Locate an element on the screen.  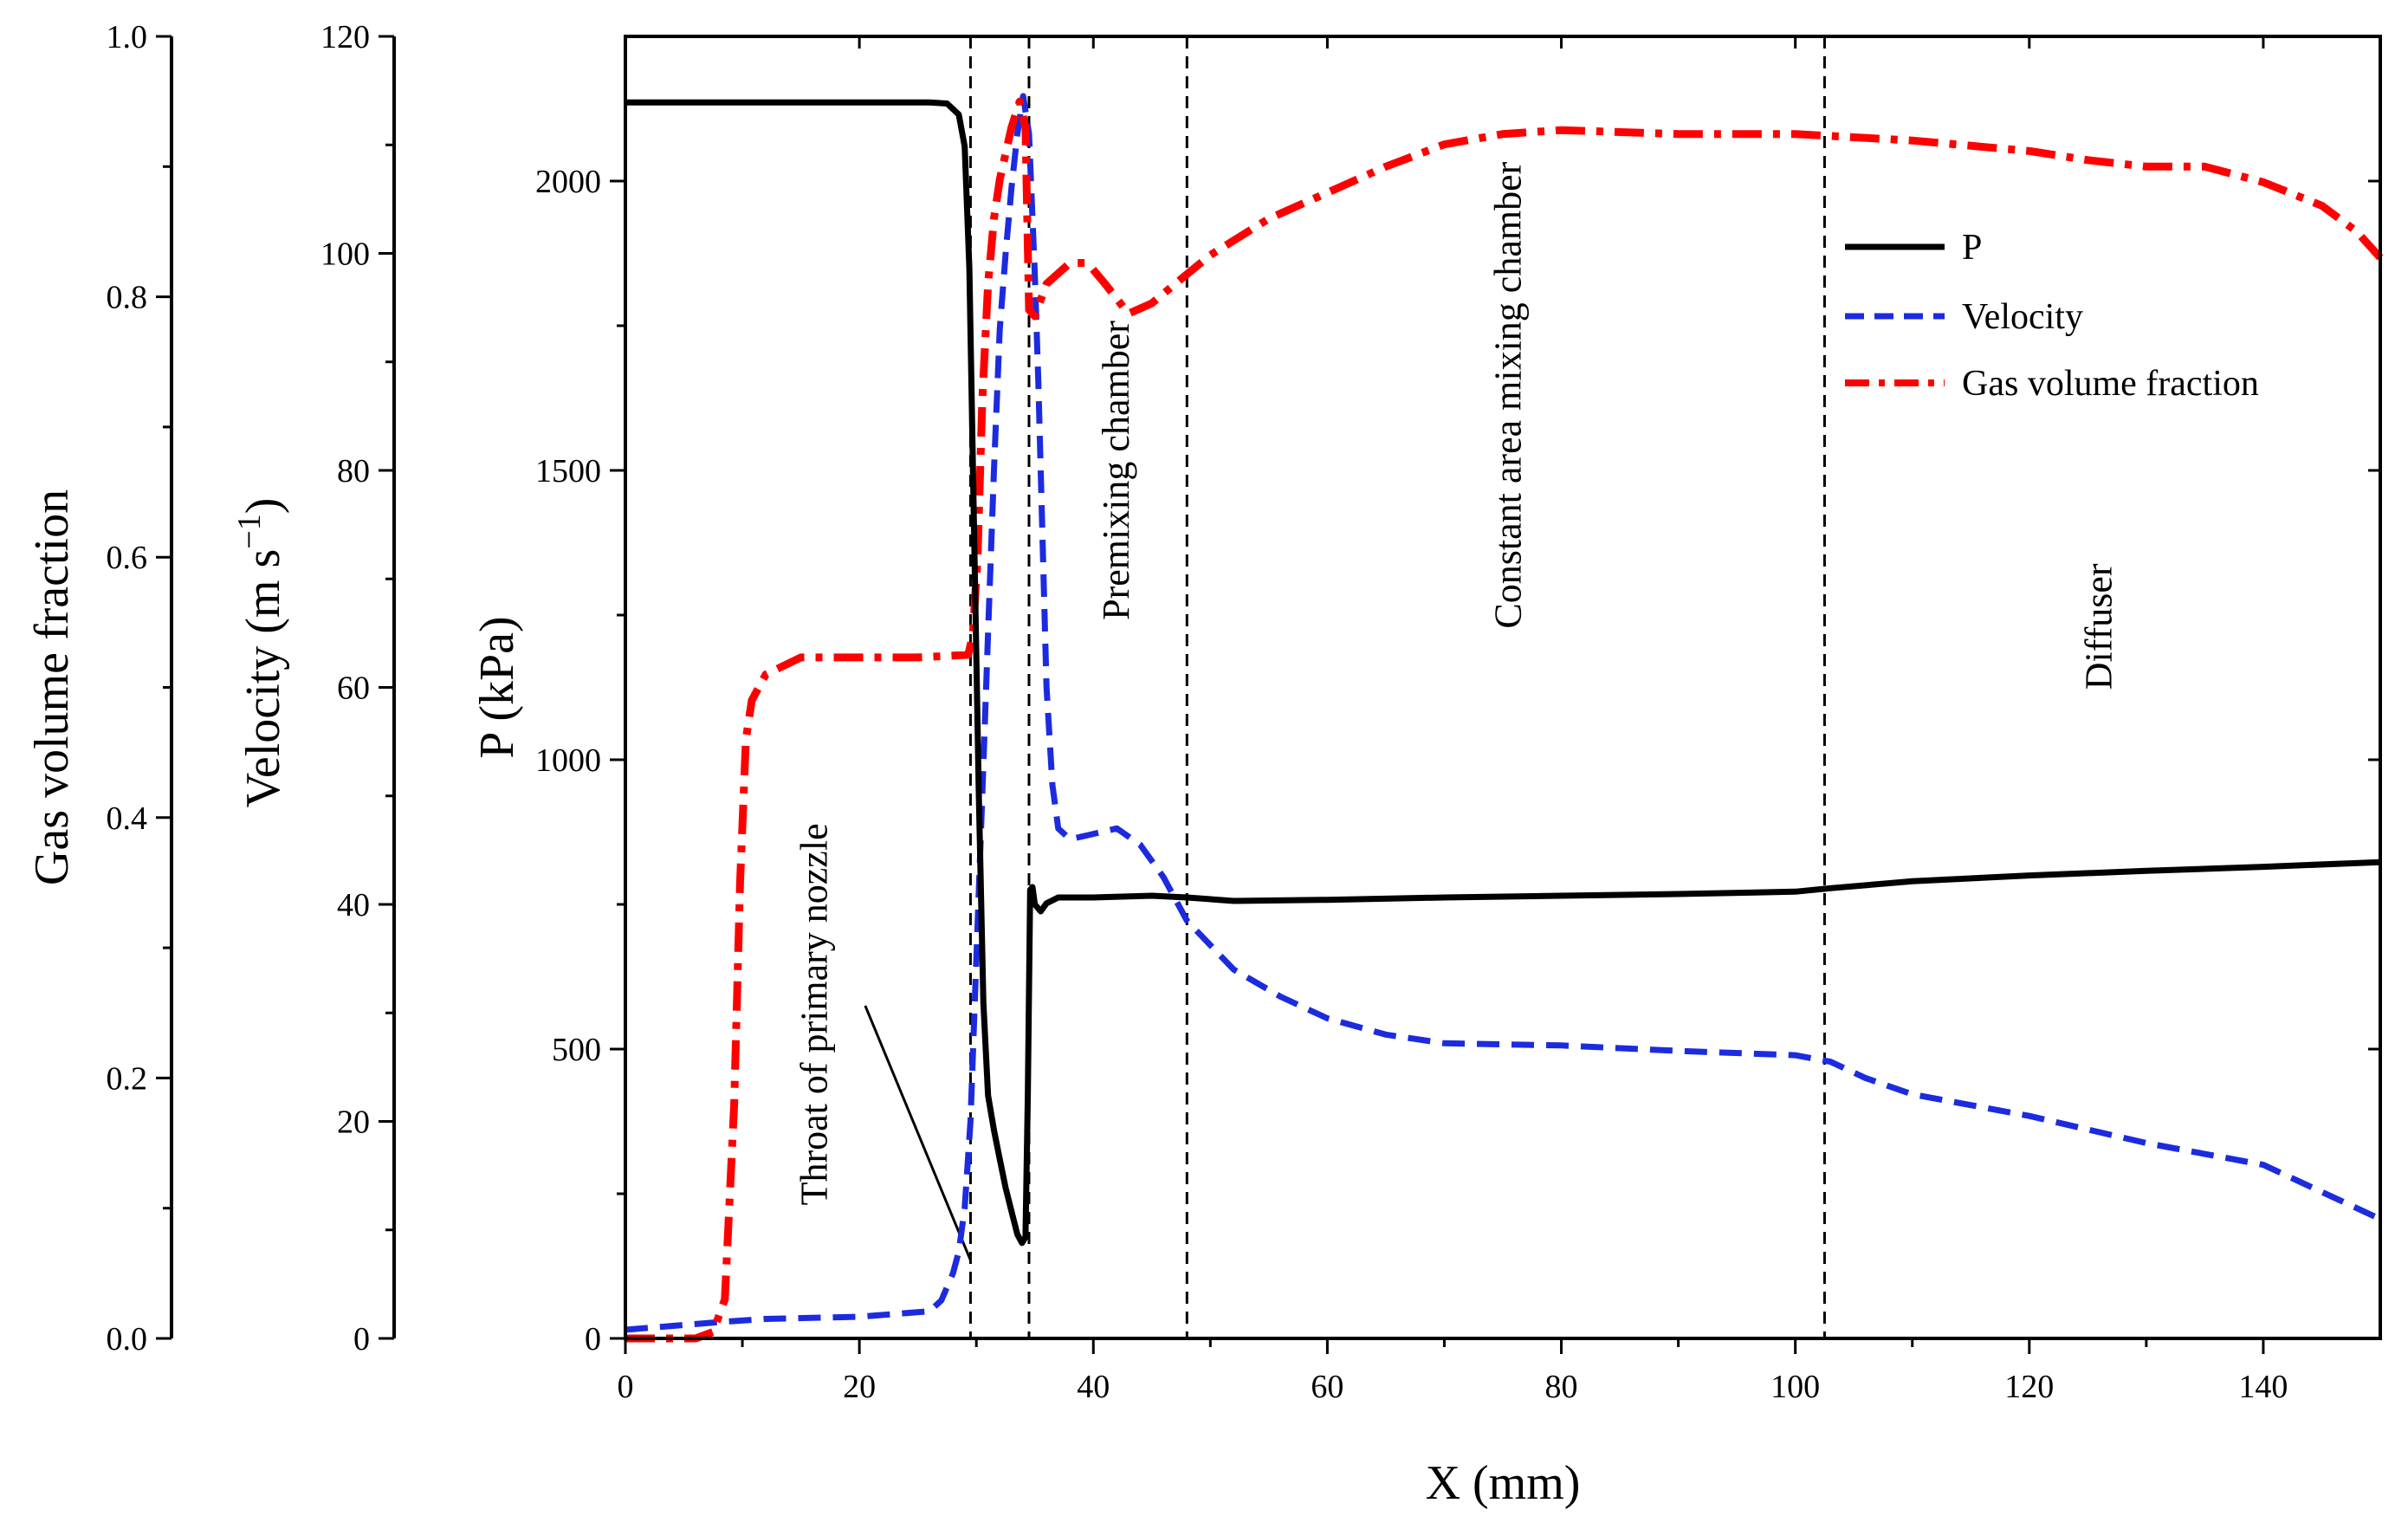
x-tick-label-80: 80 is located at coordinates (1561, 1387).